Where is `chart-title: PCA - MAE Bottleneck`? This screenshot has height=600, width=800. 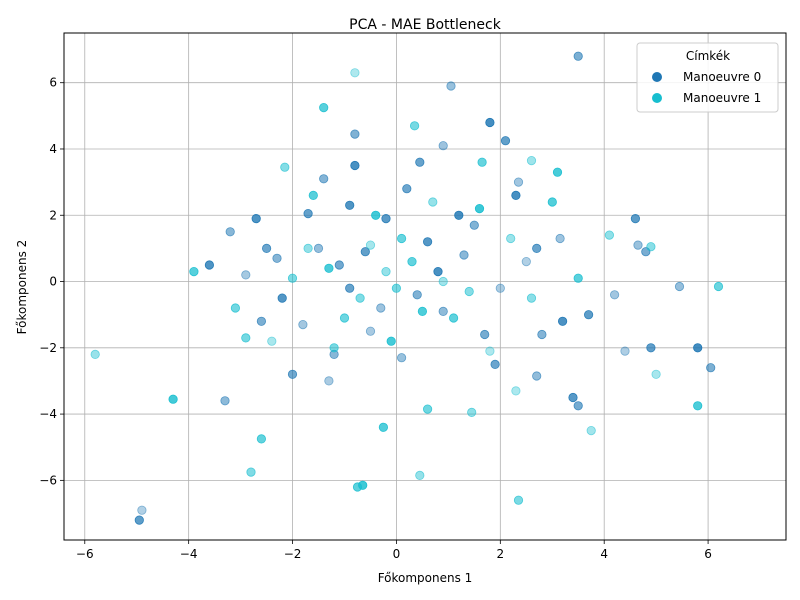 chart-title: PCA - MAE Bottleneck is located at coordinates (425, 25).